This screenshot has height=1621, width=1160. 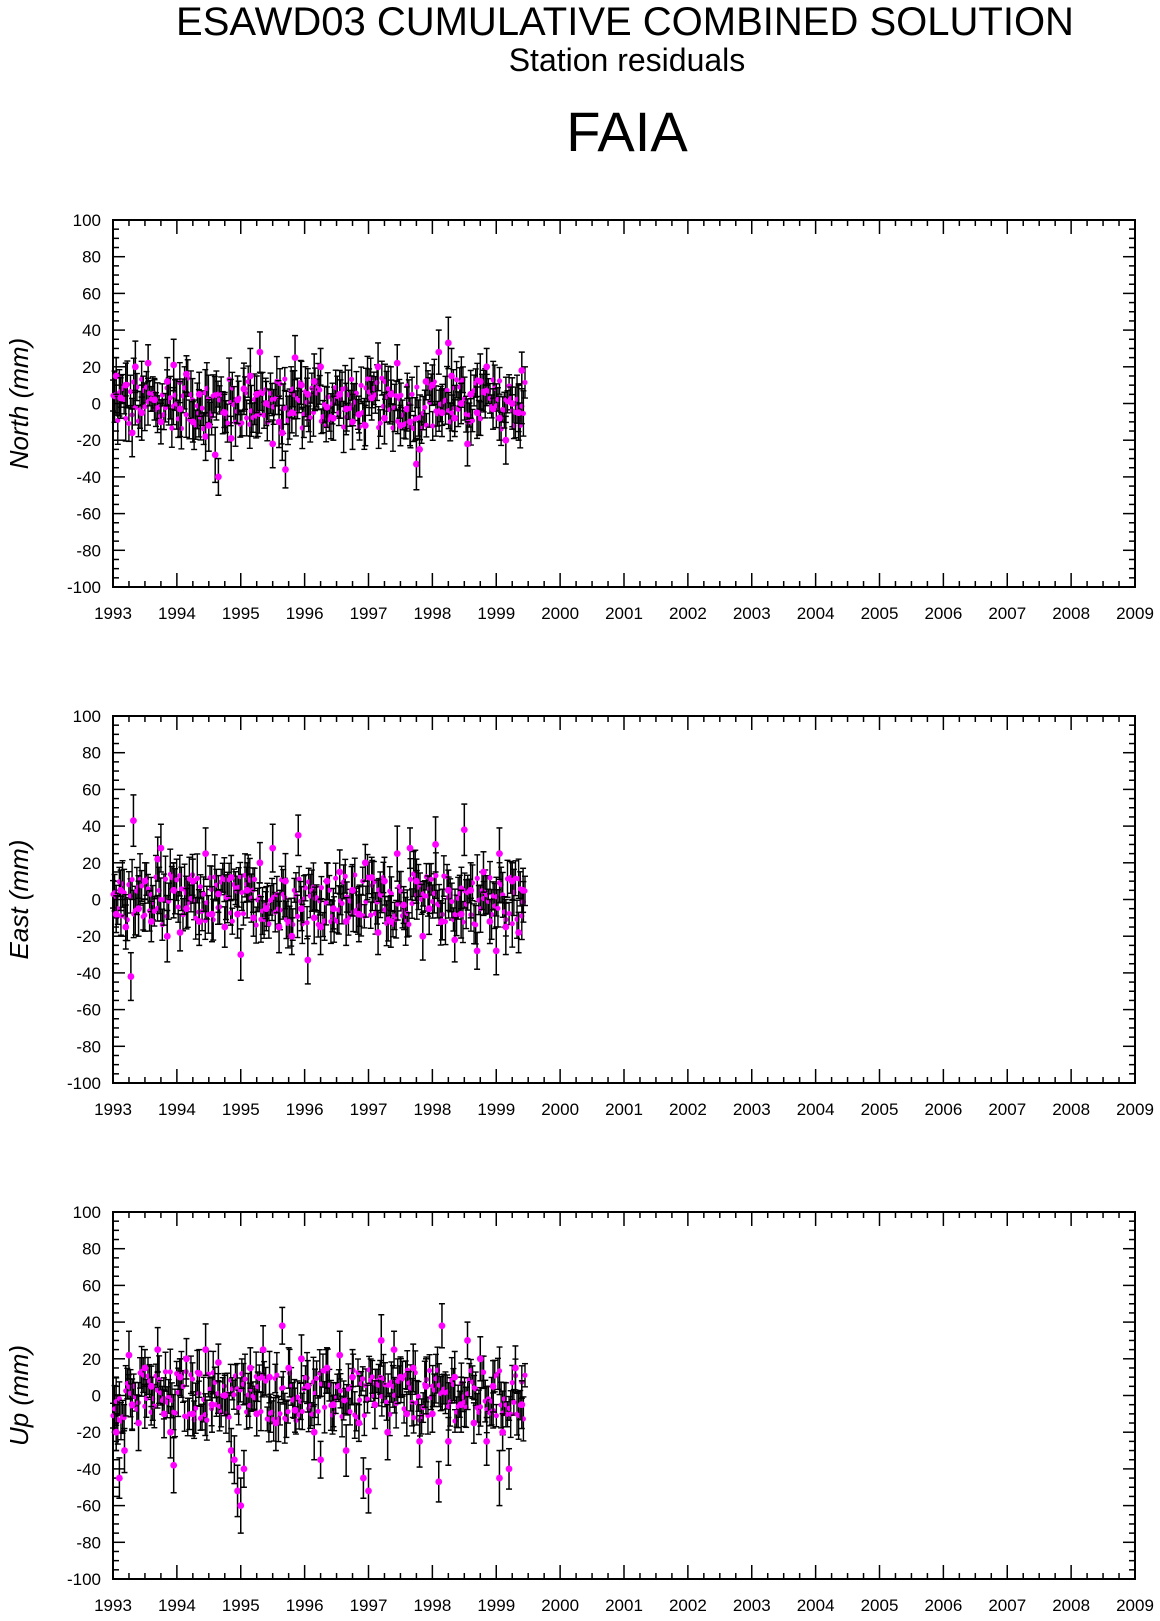 What do you see at coordinates (319, 898) in the screenshot?
I see `error-bar-cloud` at bounding box center [319, 898].